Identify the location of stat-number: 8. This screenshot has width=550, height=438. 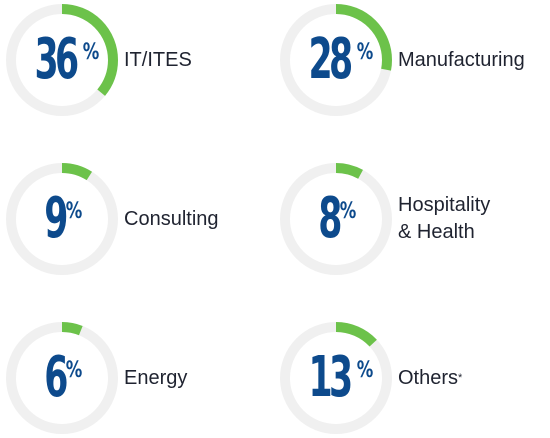
(330, 218).